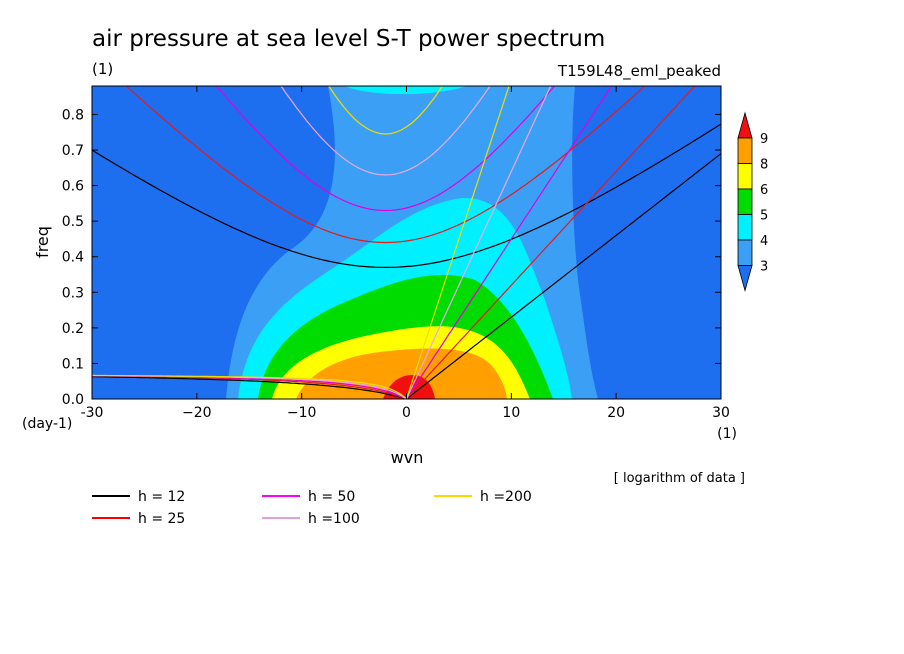 This screenshot has height=654, width=904. I want to click on x-tick-label: −20, so click(197, 413).